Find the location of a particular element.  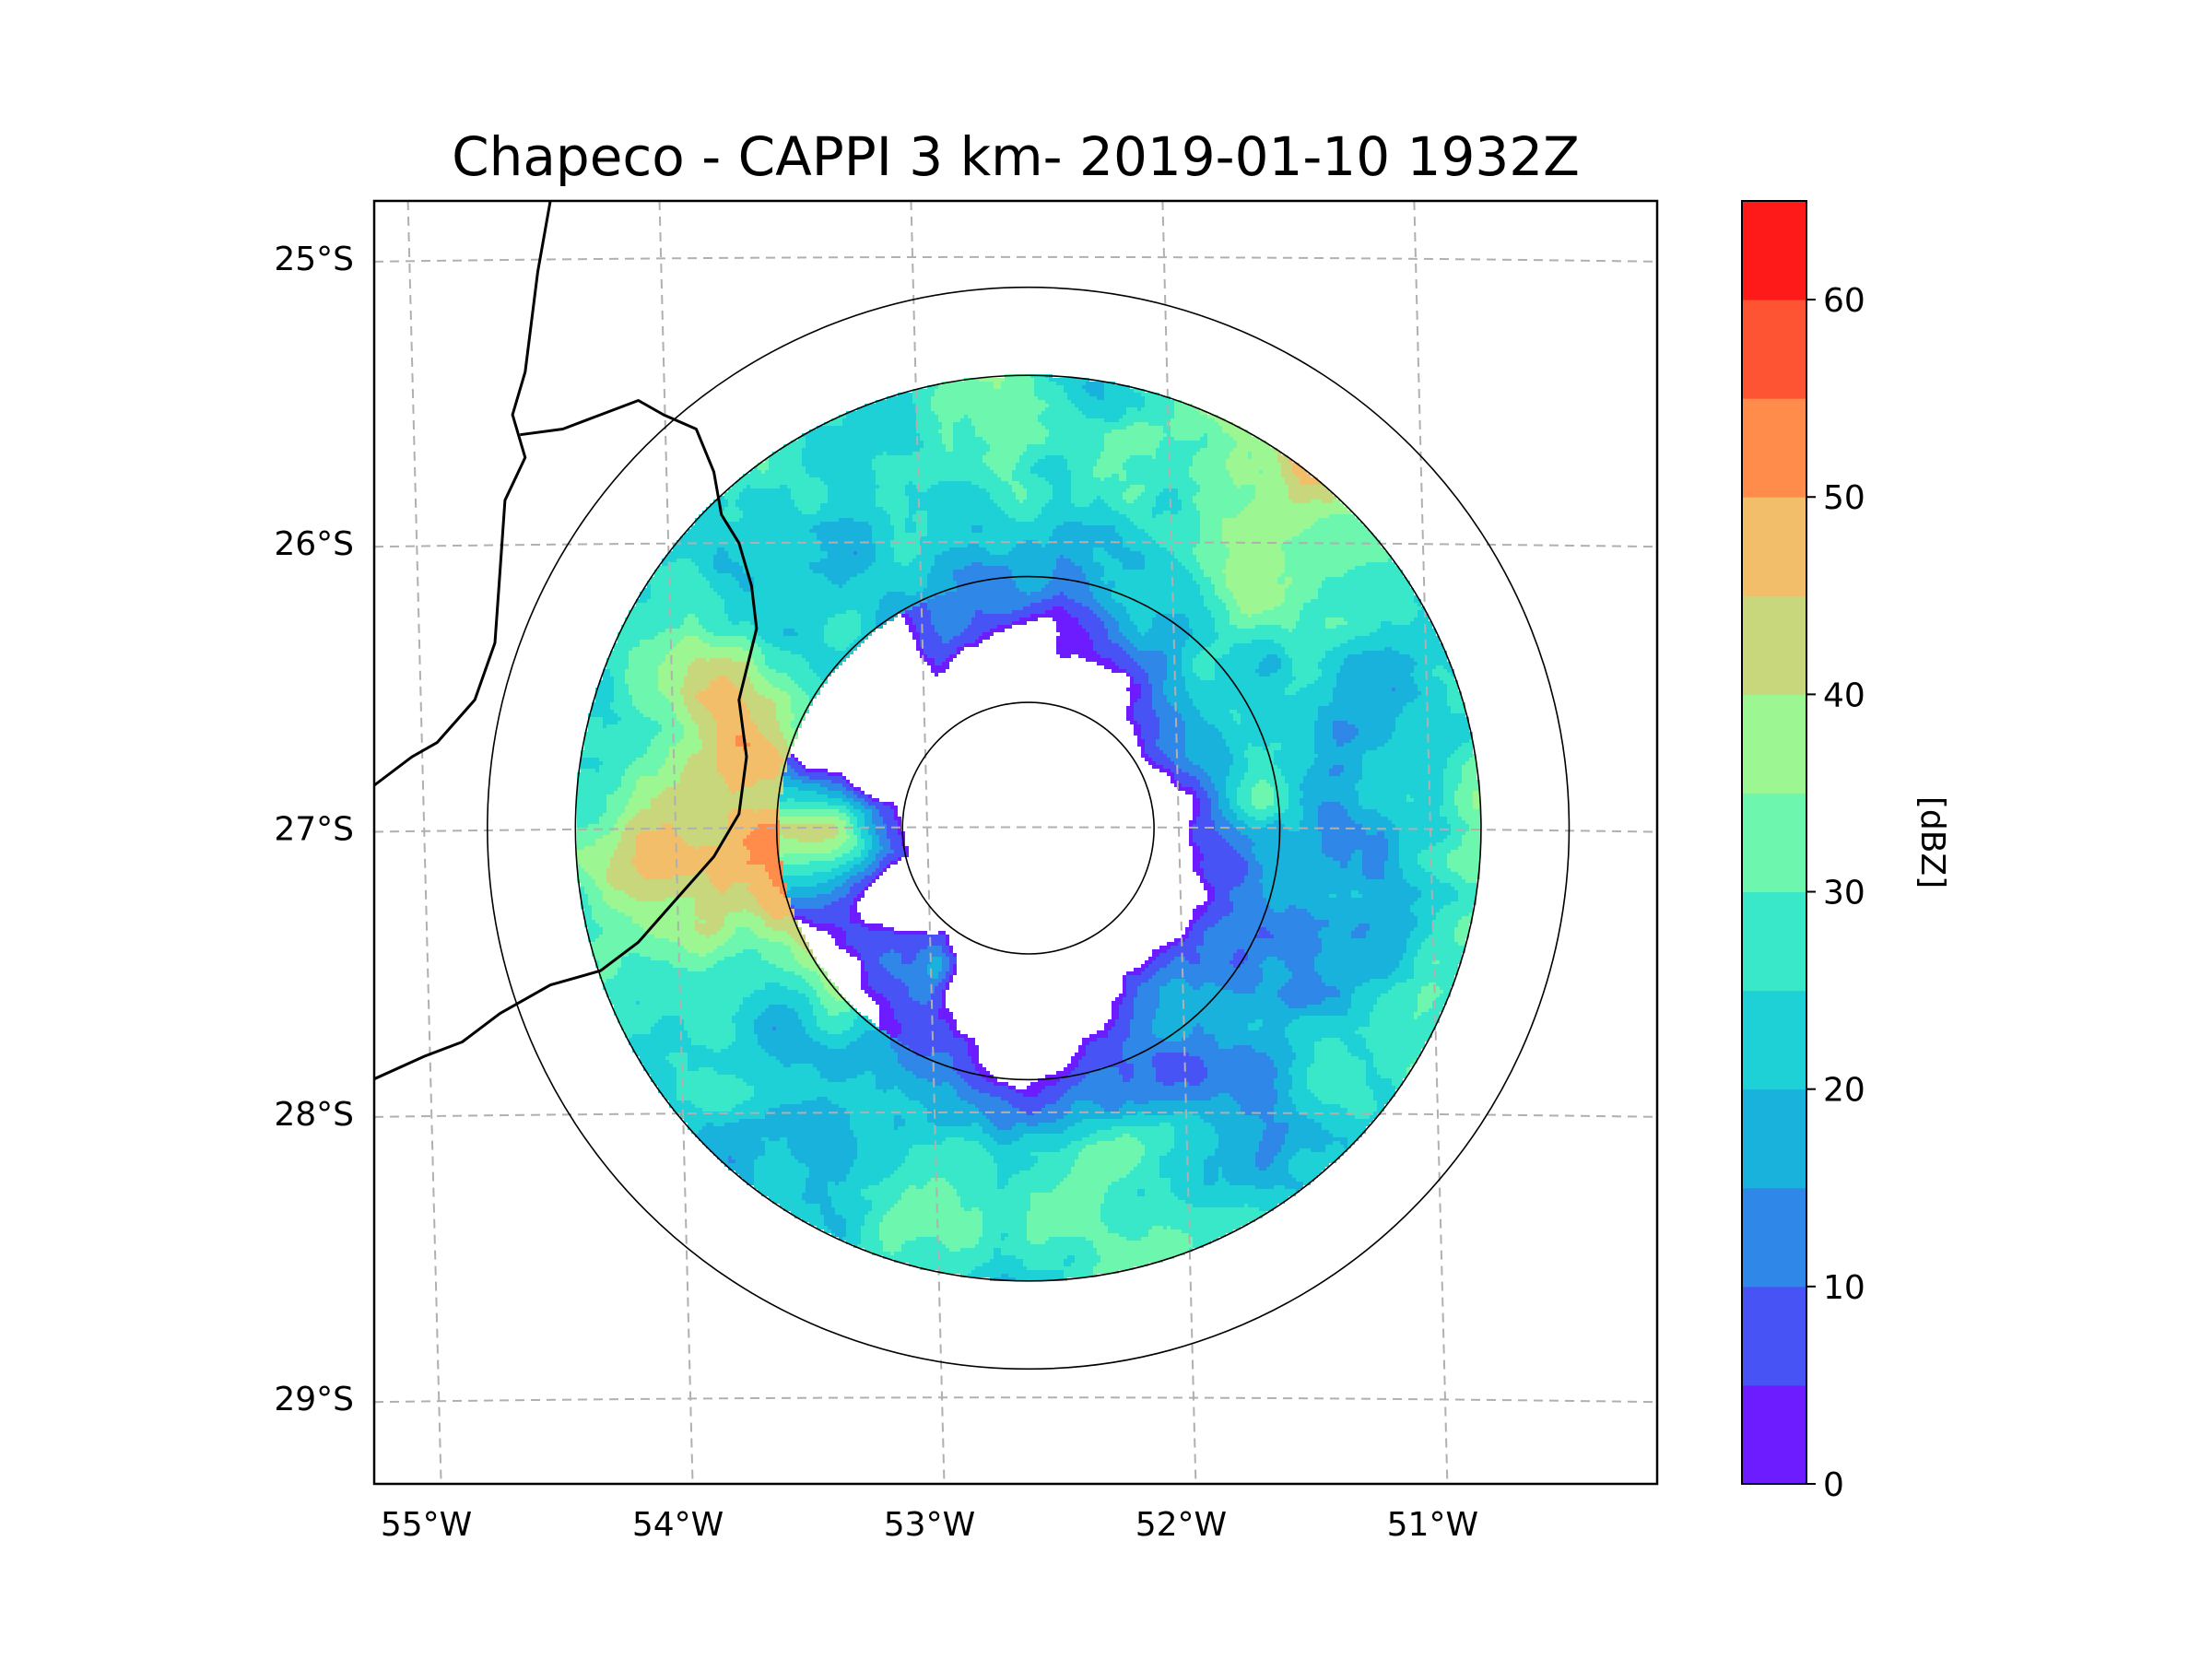

state-borders is located at coordinates (566, 641).